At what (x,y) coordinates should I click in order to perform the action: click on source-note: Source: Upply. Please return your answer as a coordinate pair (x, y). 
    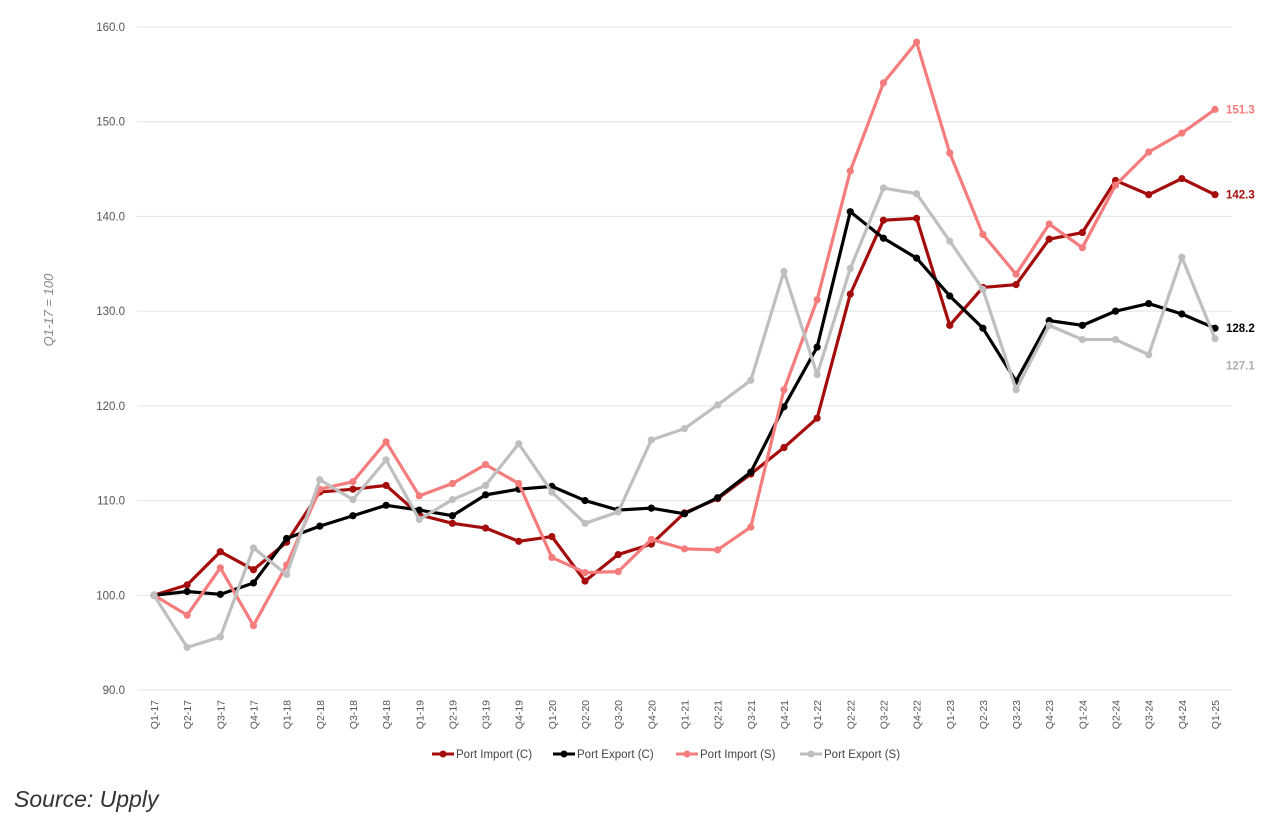
    Looking at the image, I should click on (86, 799).